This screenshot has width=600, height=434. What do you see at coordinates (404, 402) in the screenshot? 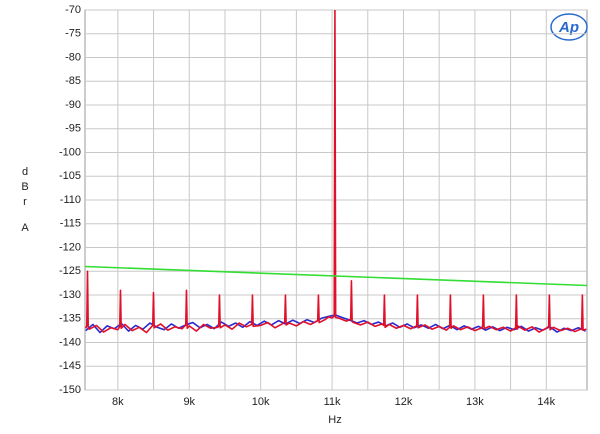
I see `x-tick-label: 12k` at bounding box center [404, 402].